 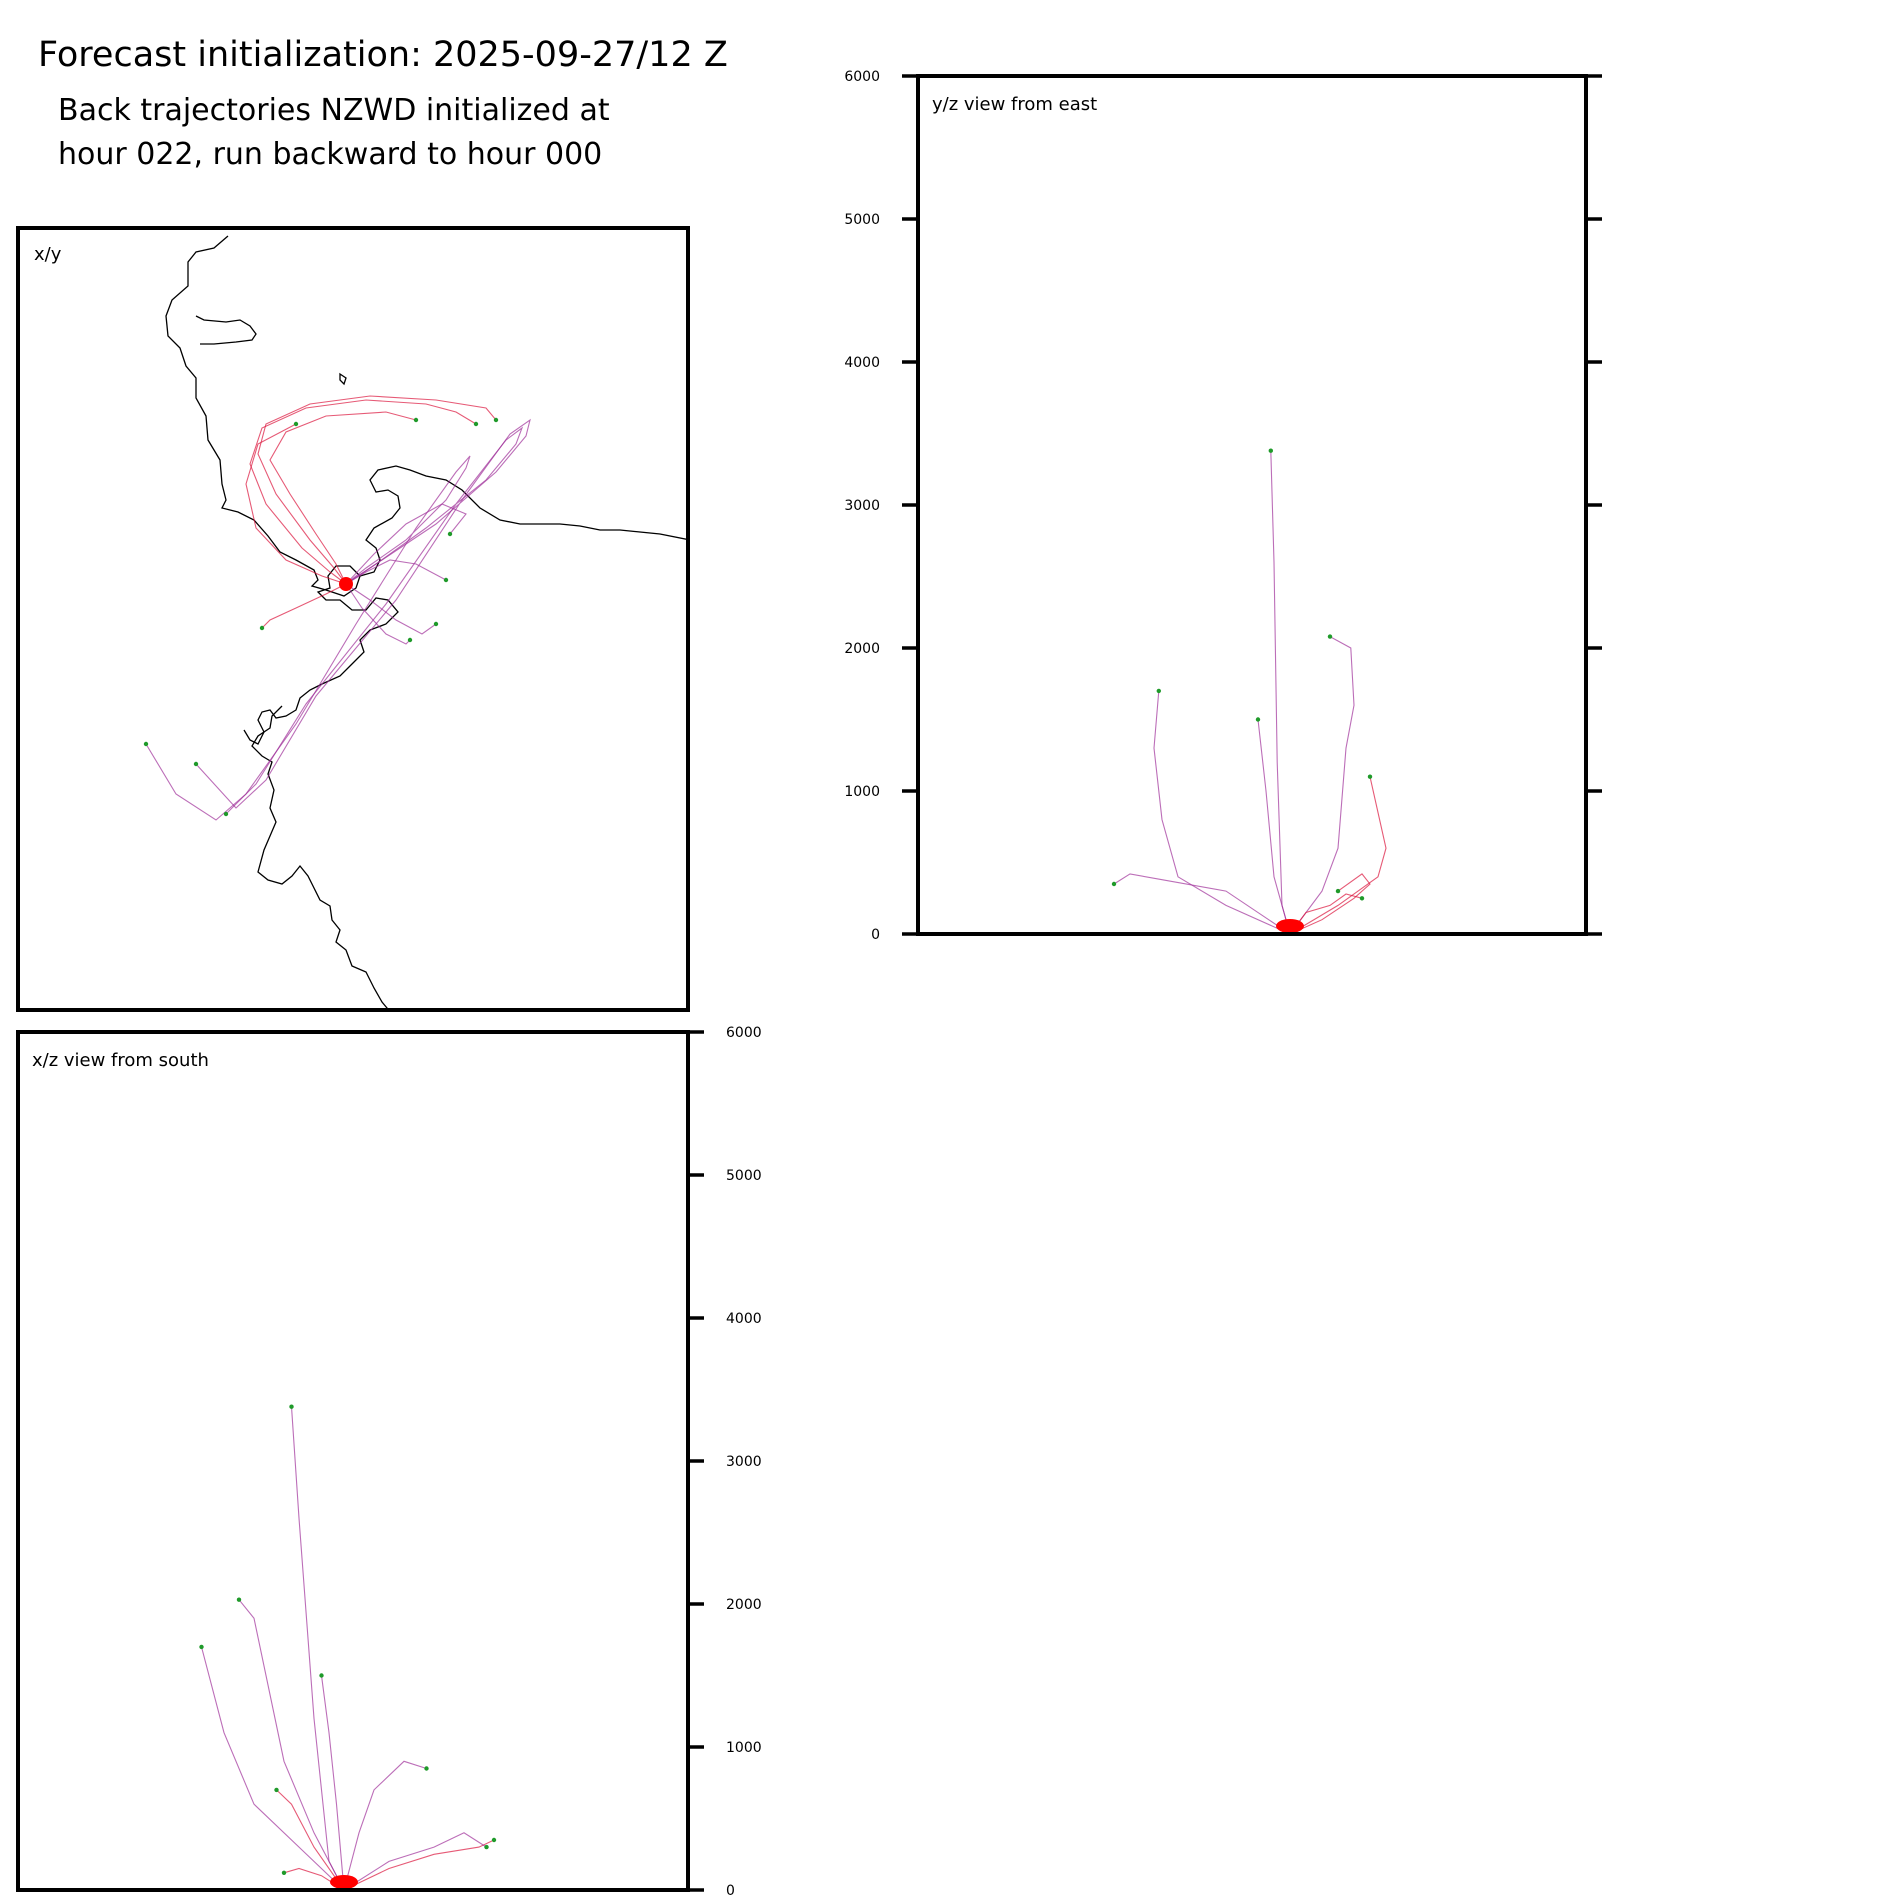 I want to click on xy-trajectories, so click(x=338, y=608).